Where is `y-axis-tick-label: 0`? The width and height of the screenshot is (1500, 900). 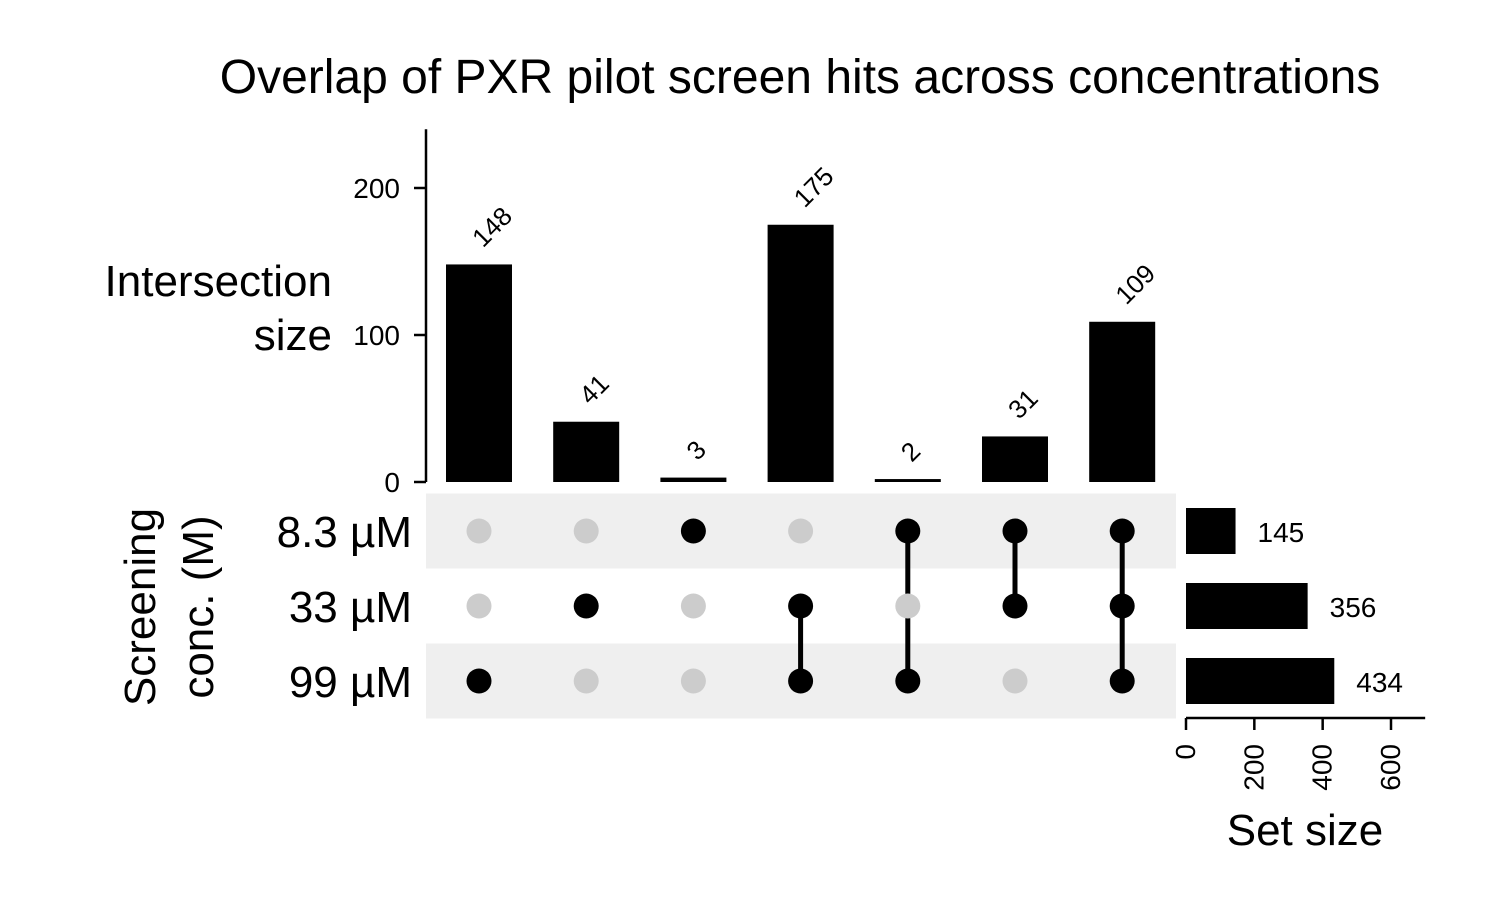 y-axis-tick-label: 0 is located at coordinates (392, 482).